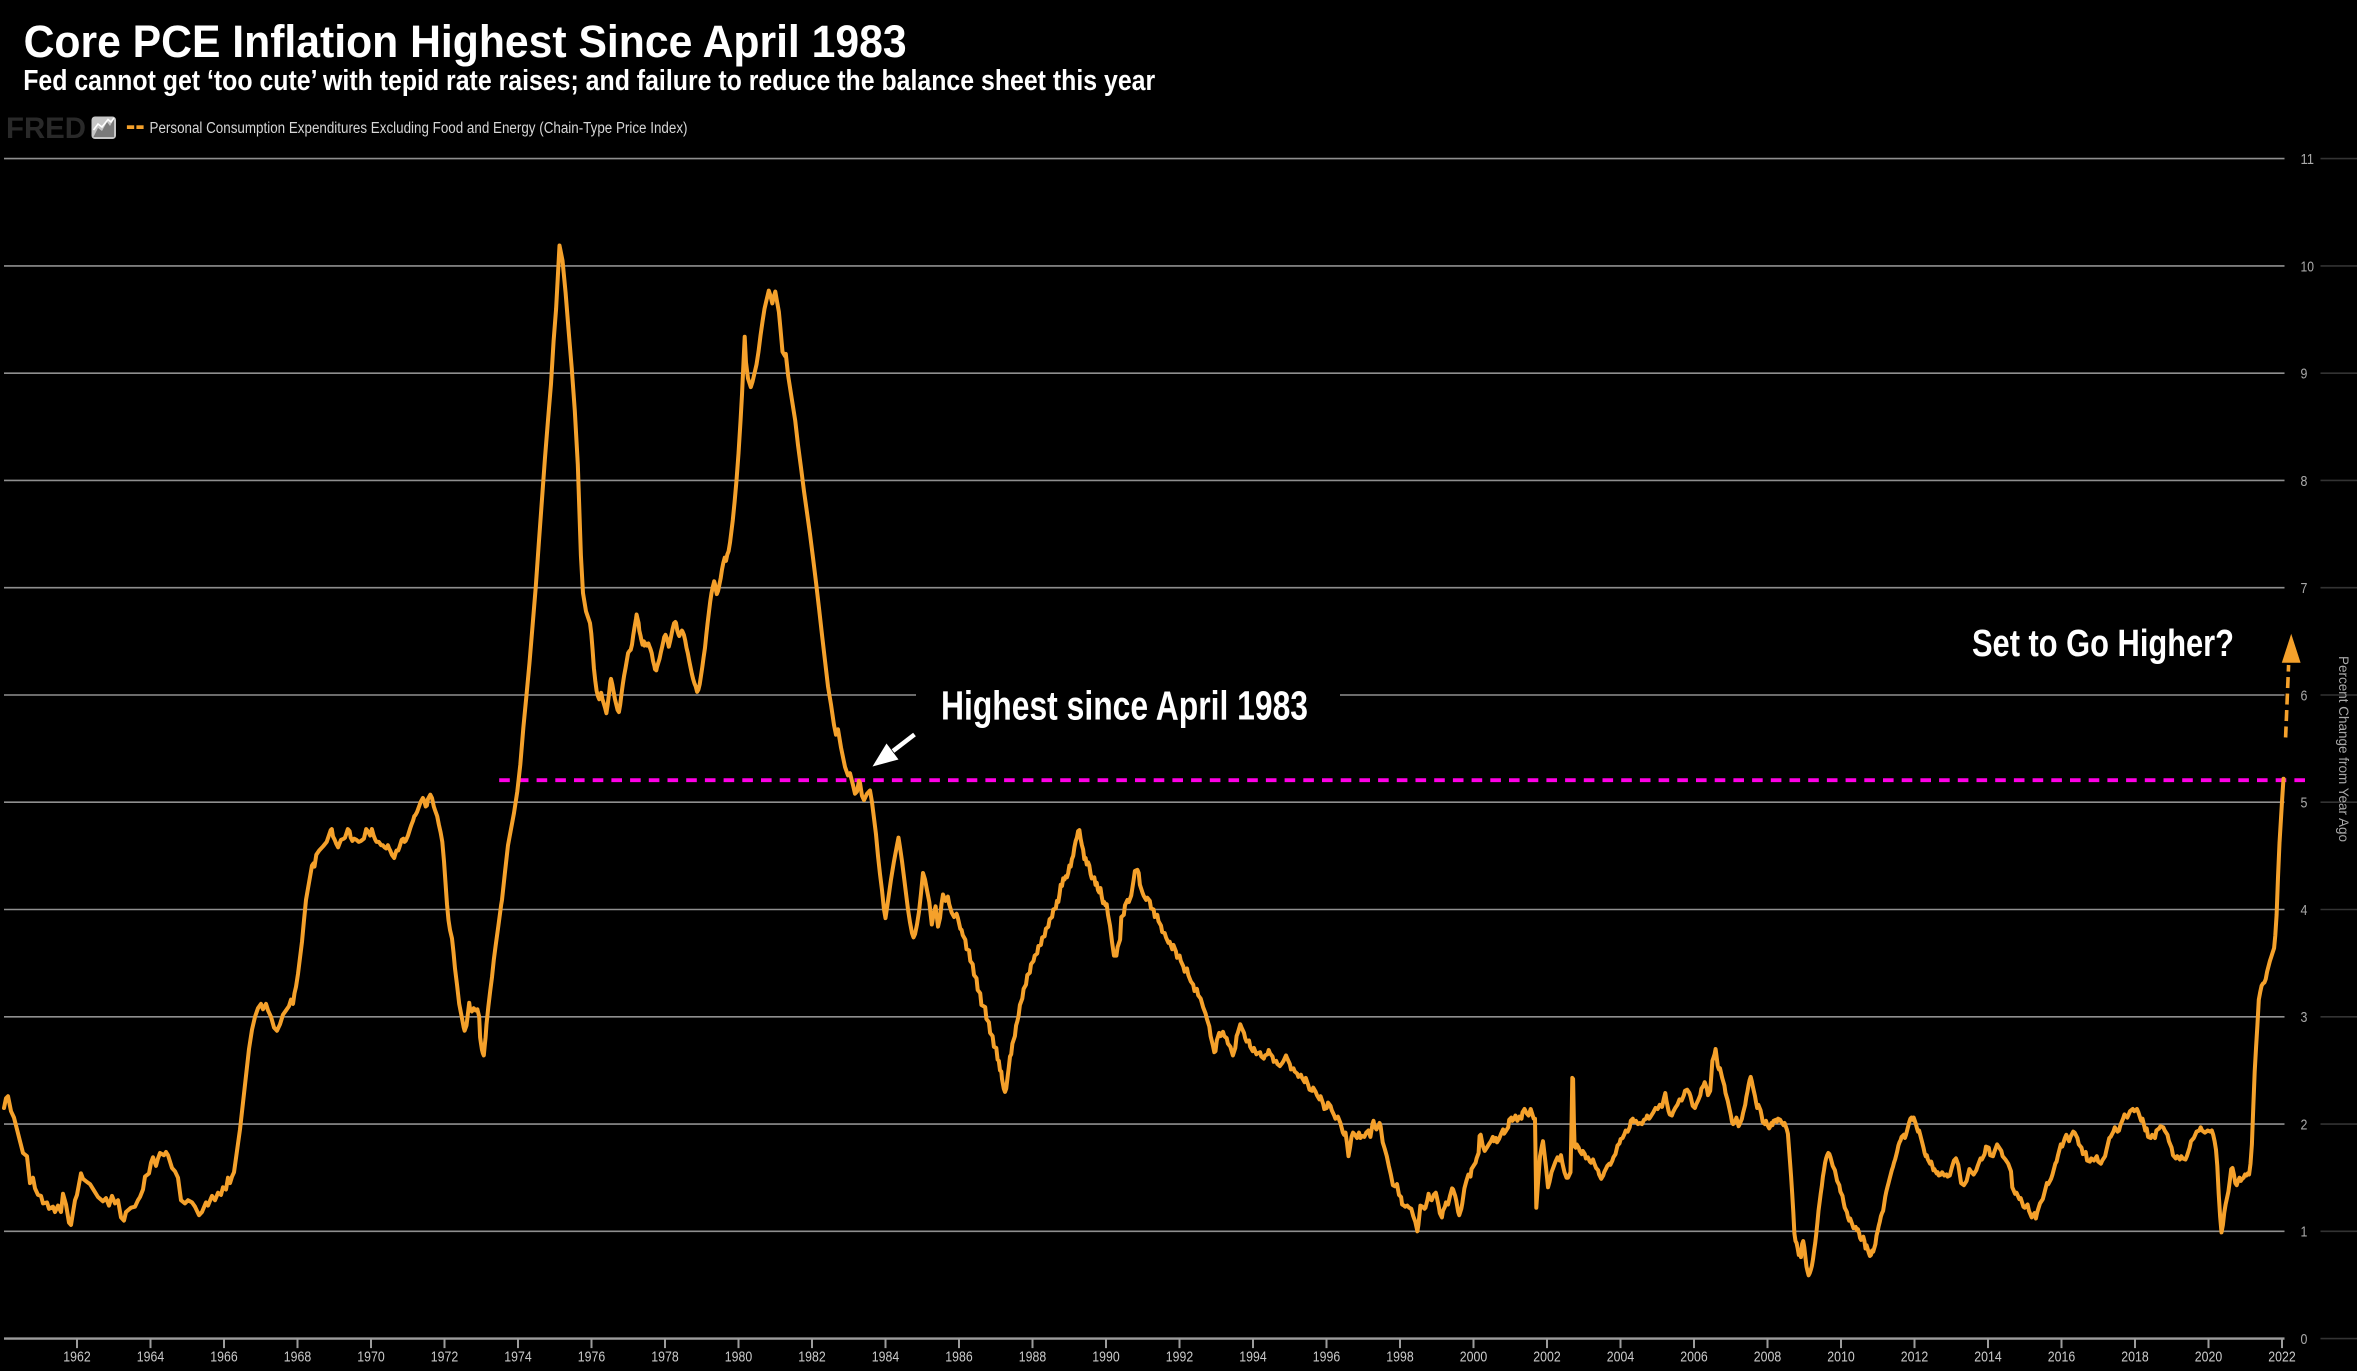 The width and height of the screenshot is (2357, 1371). Describe the element at coordinates (2304, 1339) in the screenshot. I see `svg-text: 0` at that location.